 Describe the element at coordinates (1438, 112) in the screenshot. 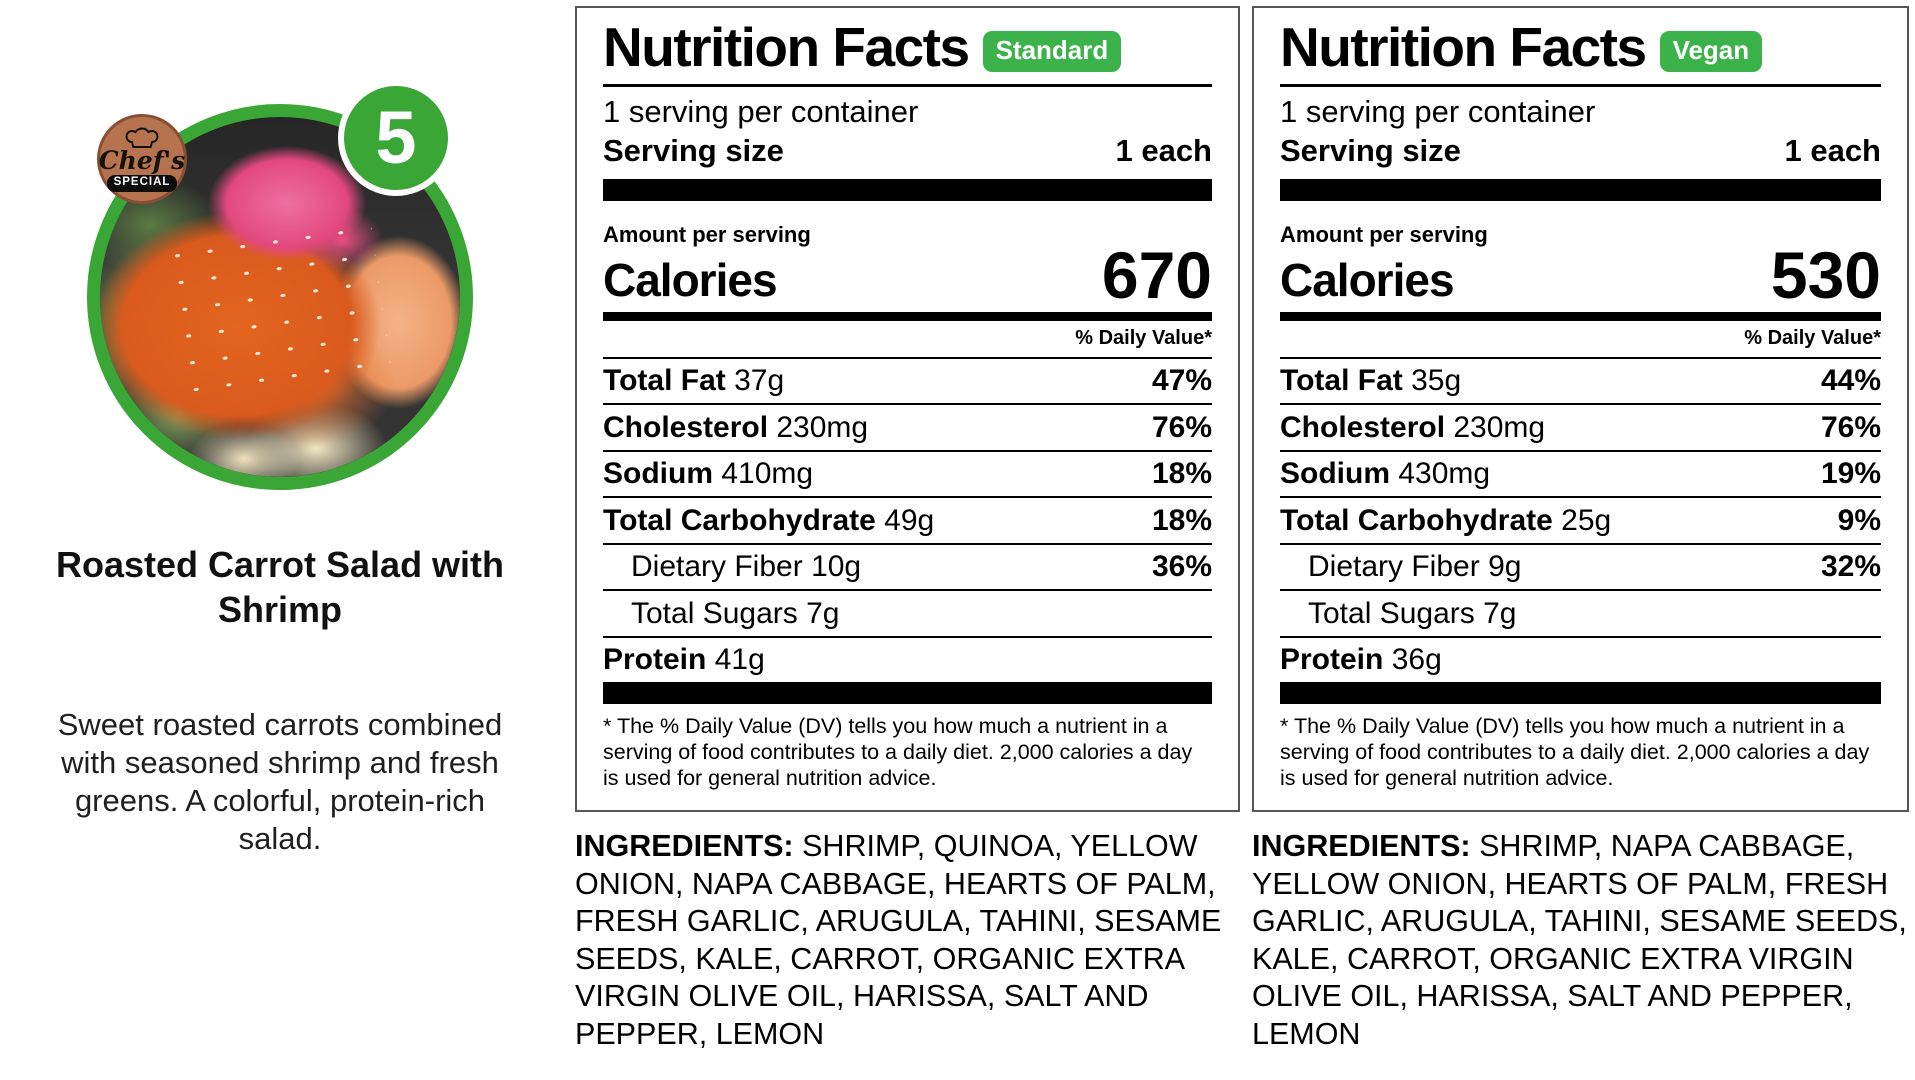

I see `servings-per-container: 1 serving per container` at that location.